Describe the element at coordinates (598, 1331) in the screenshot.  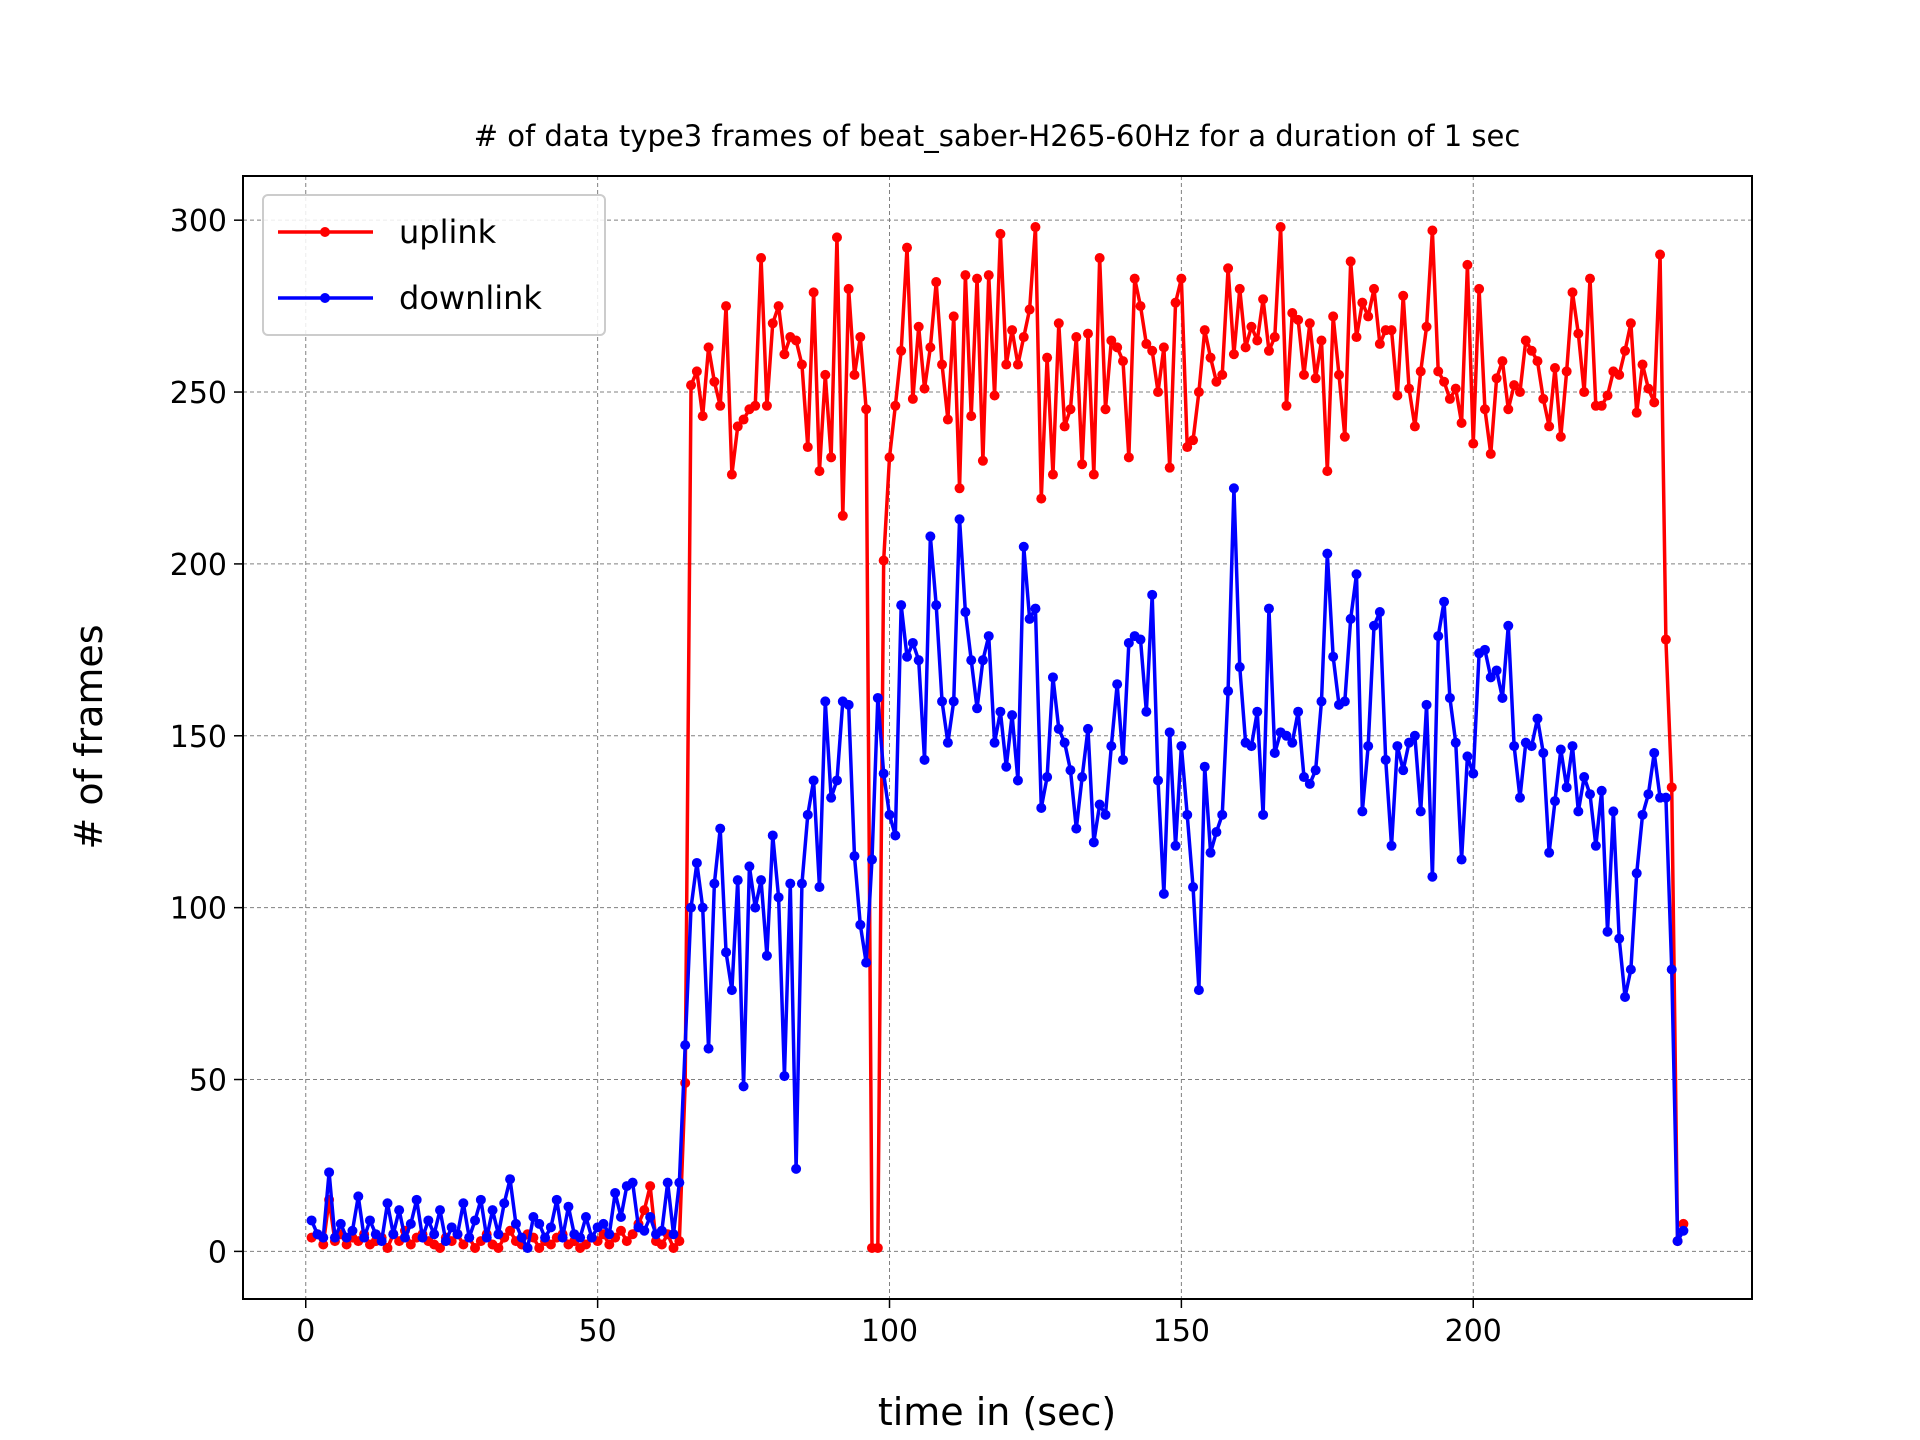
I see `x-tick-label: 50` at that location.